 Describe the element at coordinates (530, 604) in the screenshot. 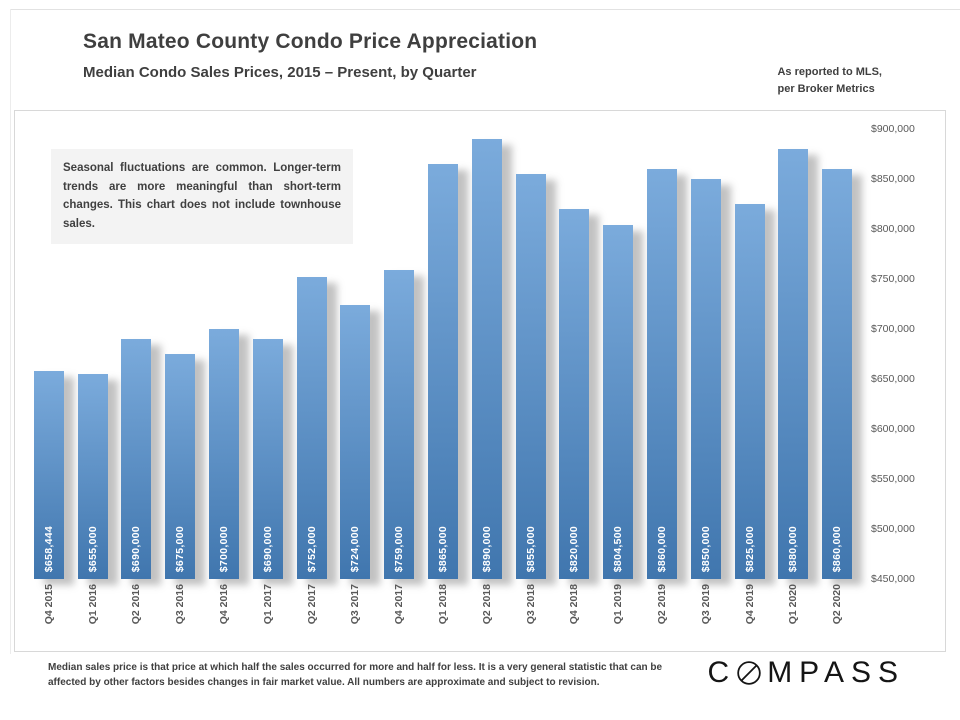

I see `category-label: Q3 2018` at that location.